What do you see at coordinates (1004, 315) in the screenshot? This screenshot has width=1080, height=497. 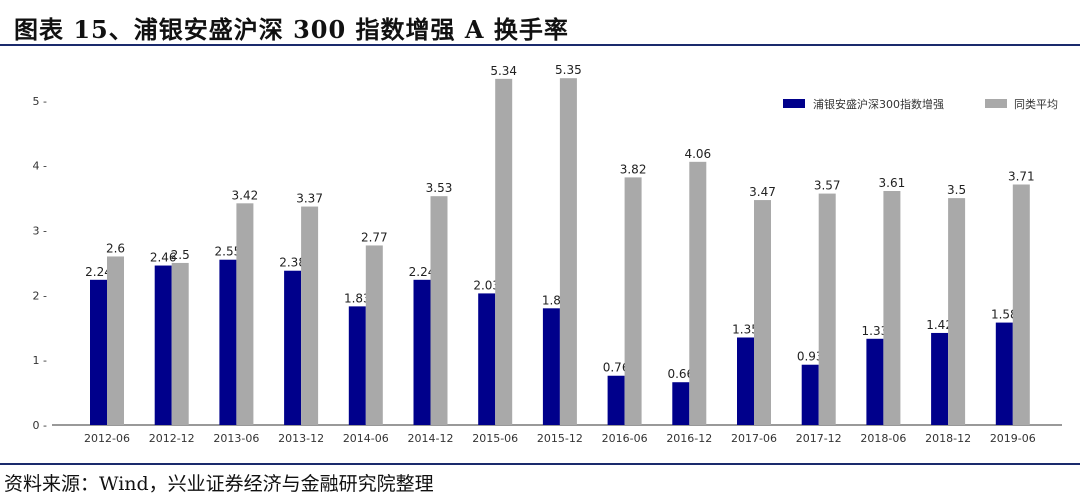 I see `data-label: 1.58` at bounding box center [1004, 315].